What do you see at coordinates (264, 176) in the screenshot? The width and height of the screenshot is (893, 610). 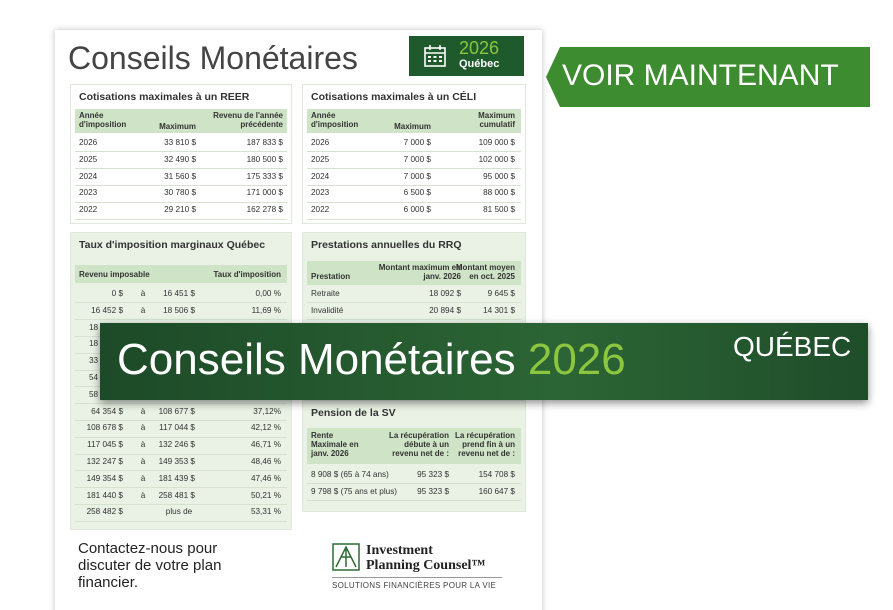 I see `cell: 175 333 $` at bounding box center [264, 176].